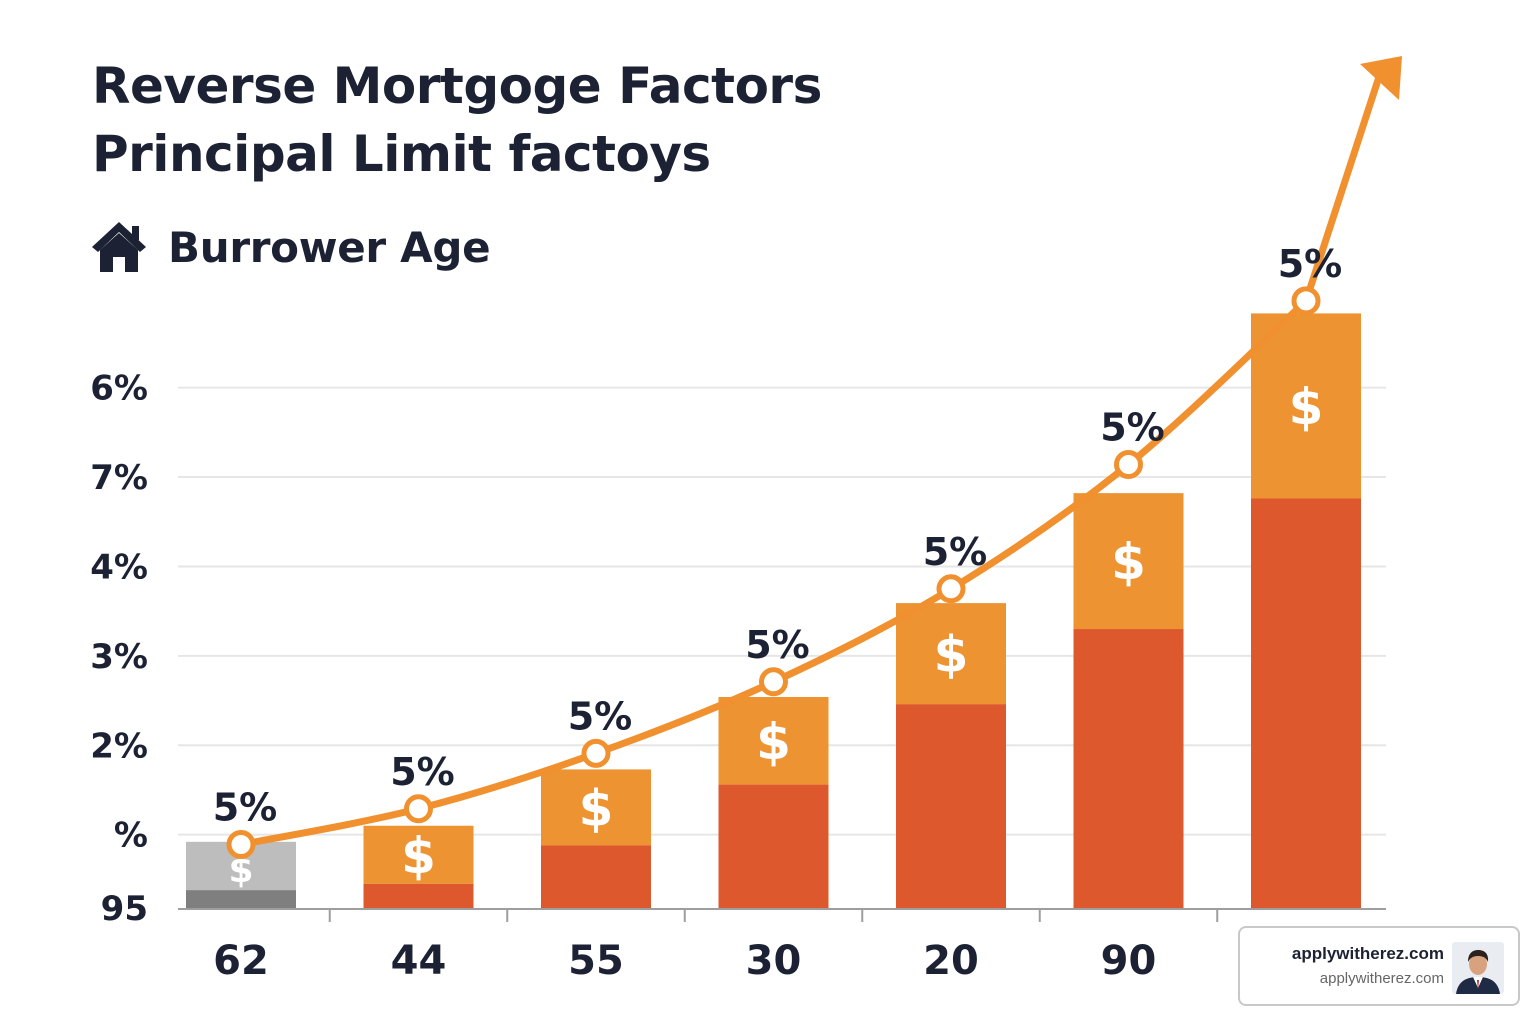  Describe the element at coordinates (119, 567) in the screenshot. I see `y-tick-label: 4%` at that location.